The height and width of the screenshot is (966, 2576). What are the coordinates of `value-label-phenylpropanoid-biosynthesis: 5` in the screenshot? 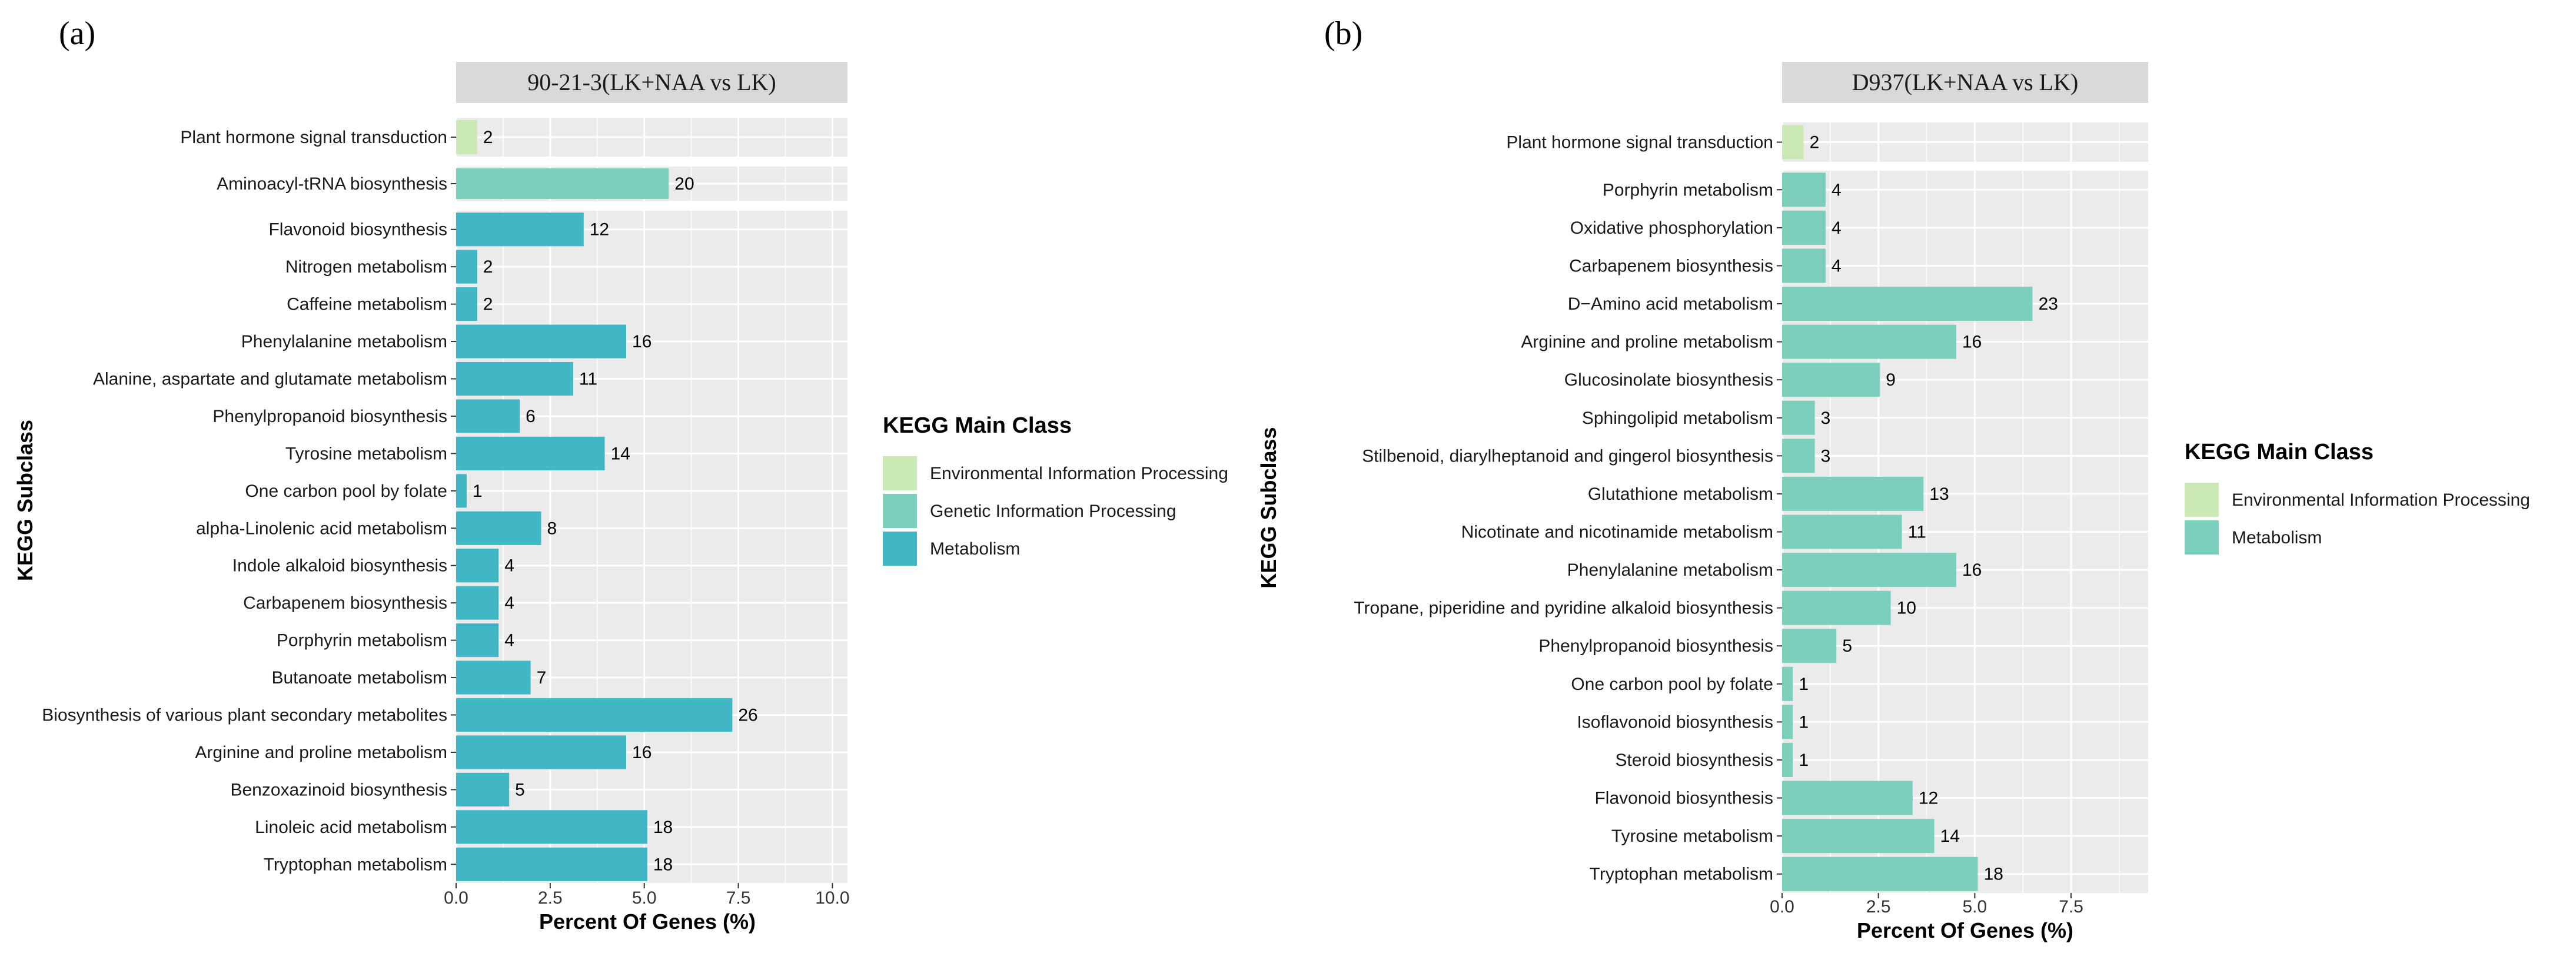 It's located at (1847, 646).